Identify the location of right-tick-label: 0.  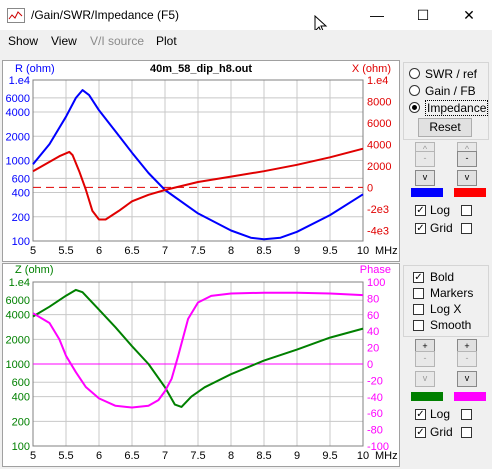
(370, 188).